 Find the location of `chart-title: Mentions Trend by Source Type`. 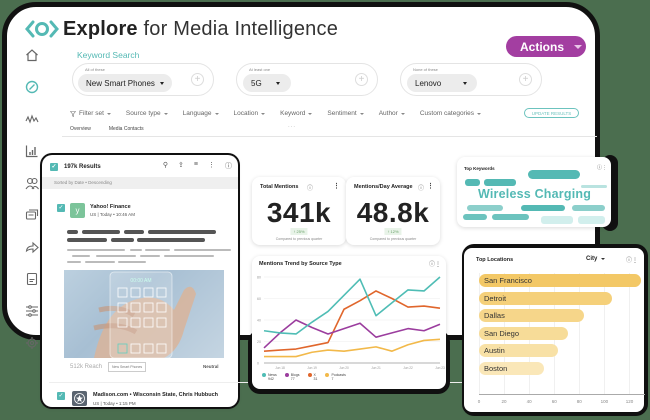

chart-title: Mentions Trend by Source Type is located at coordinates (300, 264).